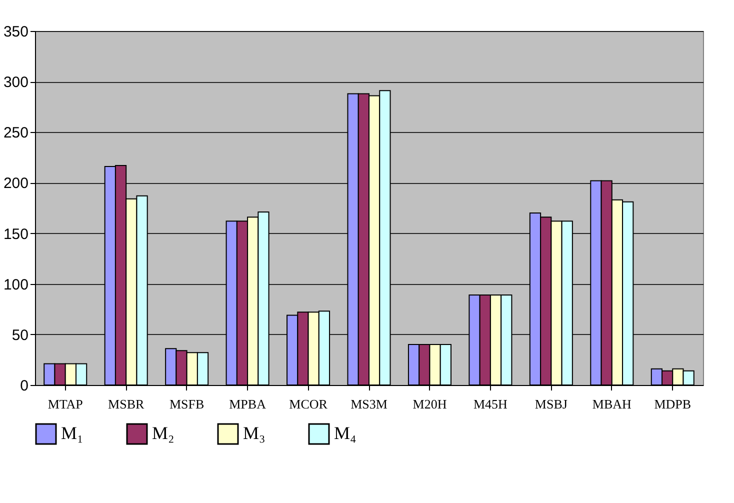 The image size is (734, 503). Describe the element at coordinates (15, 234) in the screenshot. I see `y-tick-label: 150` at that location.